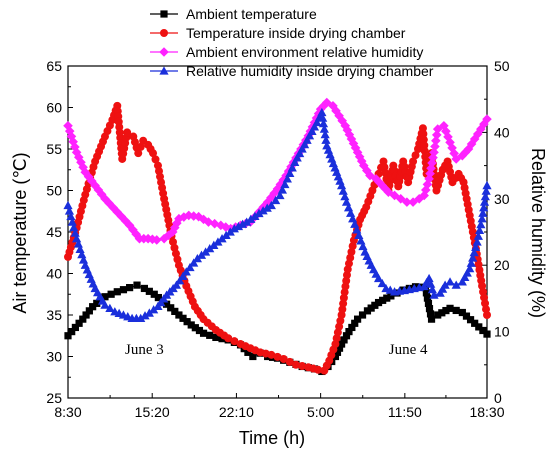  I want to click on legend-background, so click(295, 49).